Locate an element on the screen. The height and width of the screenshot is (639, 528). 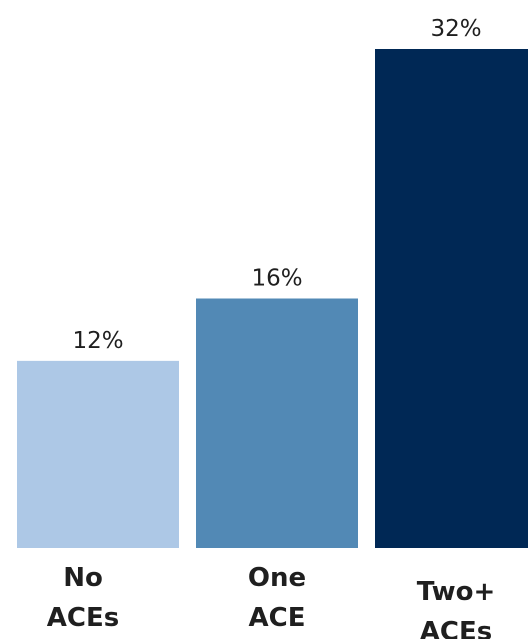
category-label-0-line-1: ACEs is located at coordinates (83, 618).